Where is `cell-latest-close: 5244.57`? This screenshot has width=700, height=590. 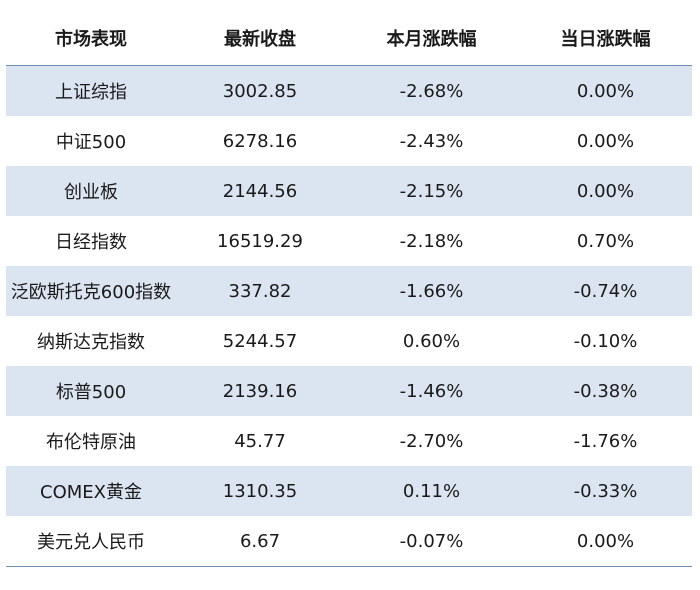
cell-latest-close: 5244.57 is located at coordinates (260, 341).